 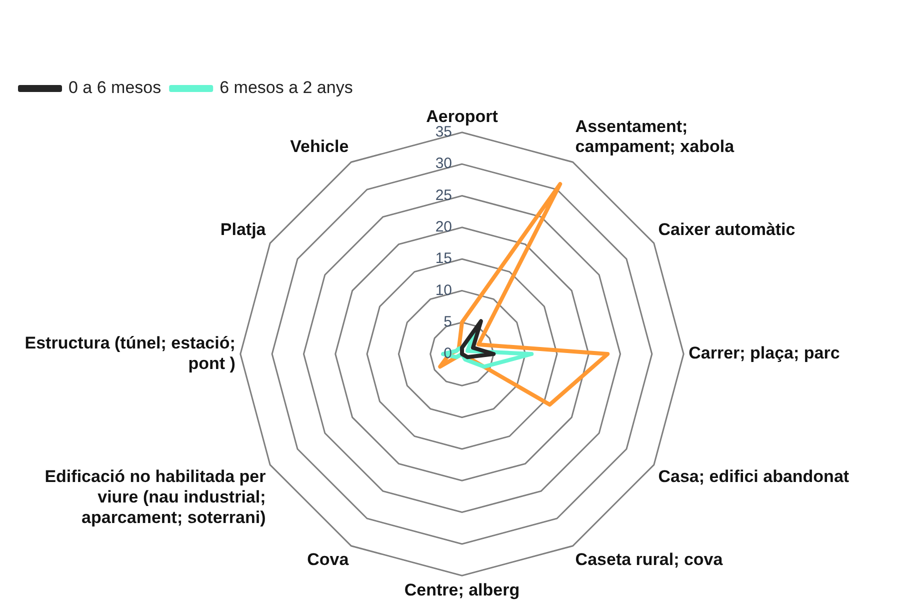 I want to click on spoke-label: Casa; edifici abandonat, so click(x=754, y=476).